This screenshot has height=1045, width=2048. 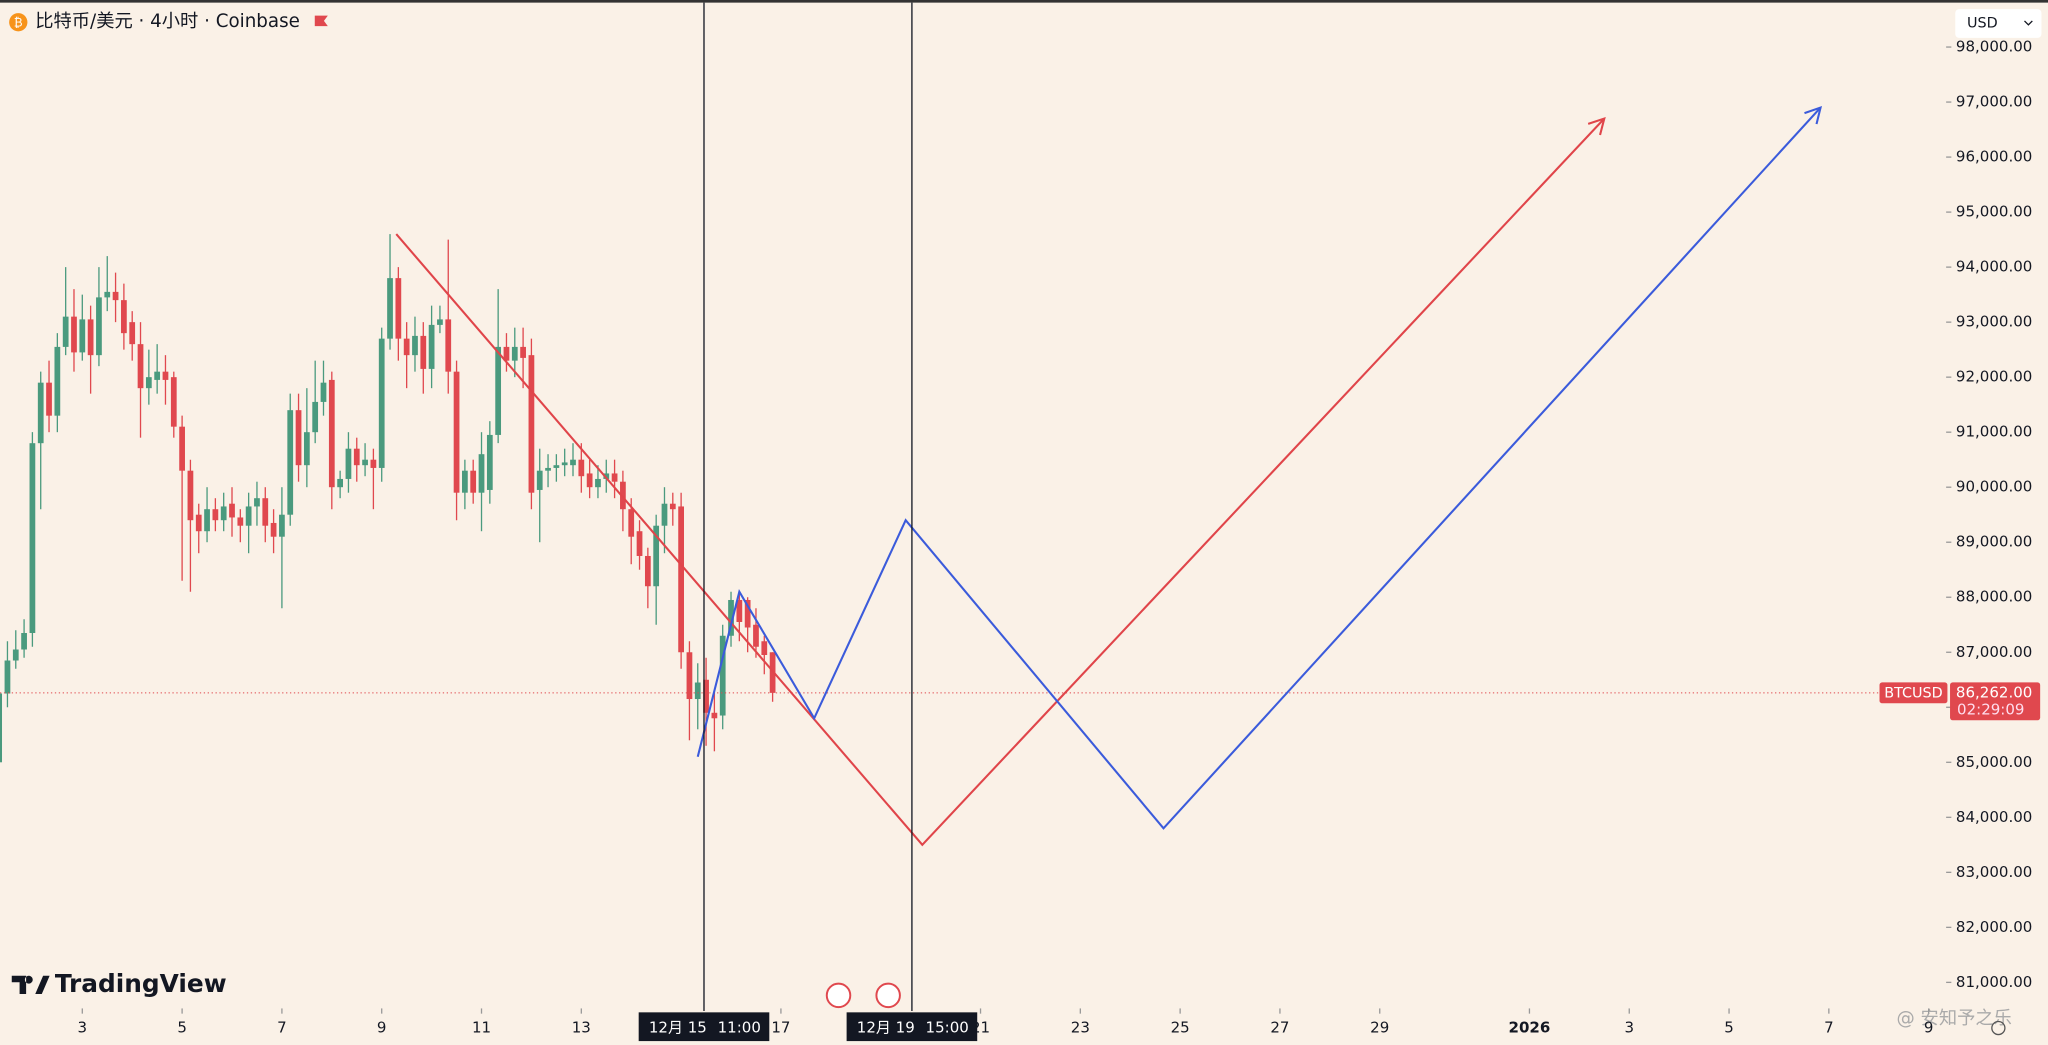 What do you see at coordinates (1080, 1028) in the screenshot?
I see `x-tick-label: 23` at bounding box center [1080, 1028].